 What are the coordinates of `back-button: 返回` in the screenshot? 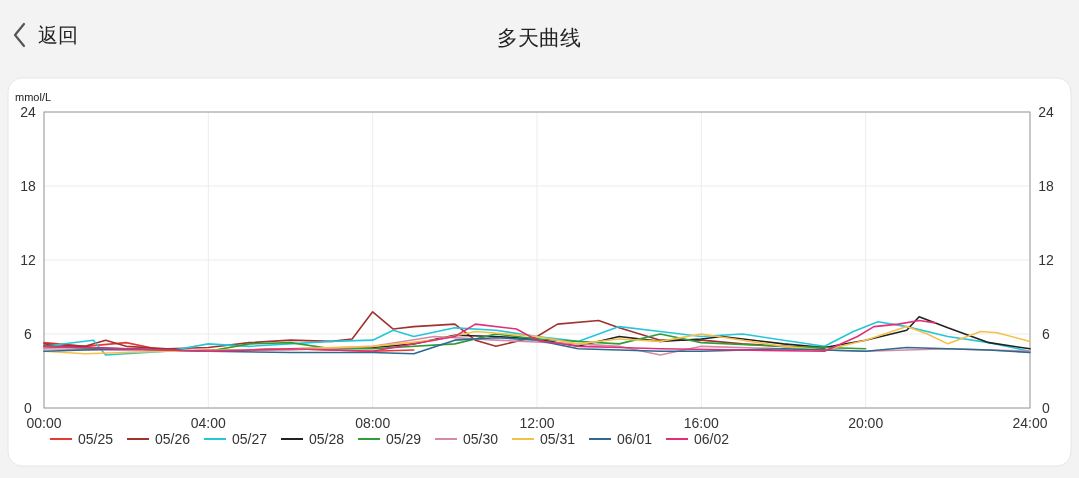 It's located at (45, 35).